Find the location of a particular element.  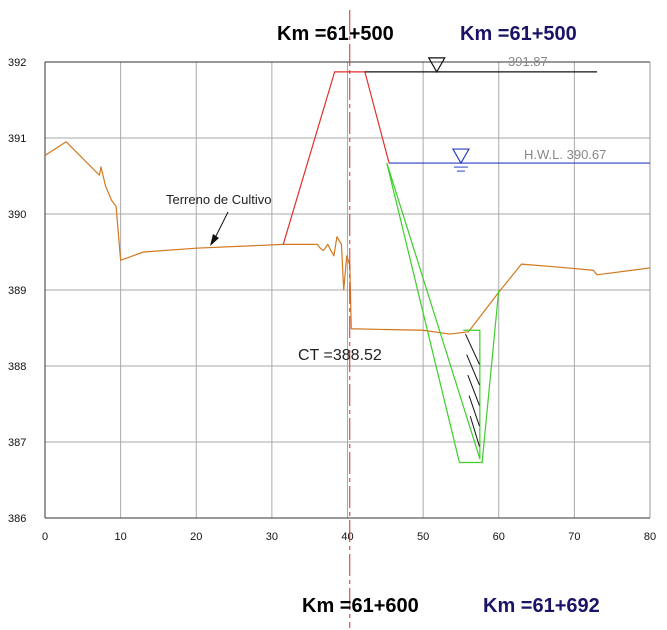

x-tick-label: 80 is located at coordinates (650, 537).